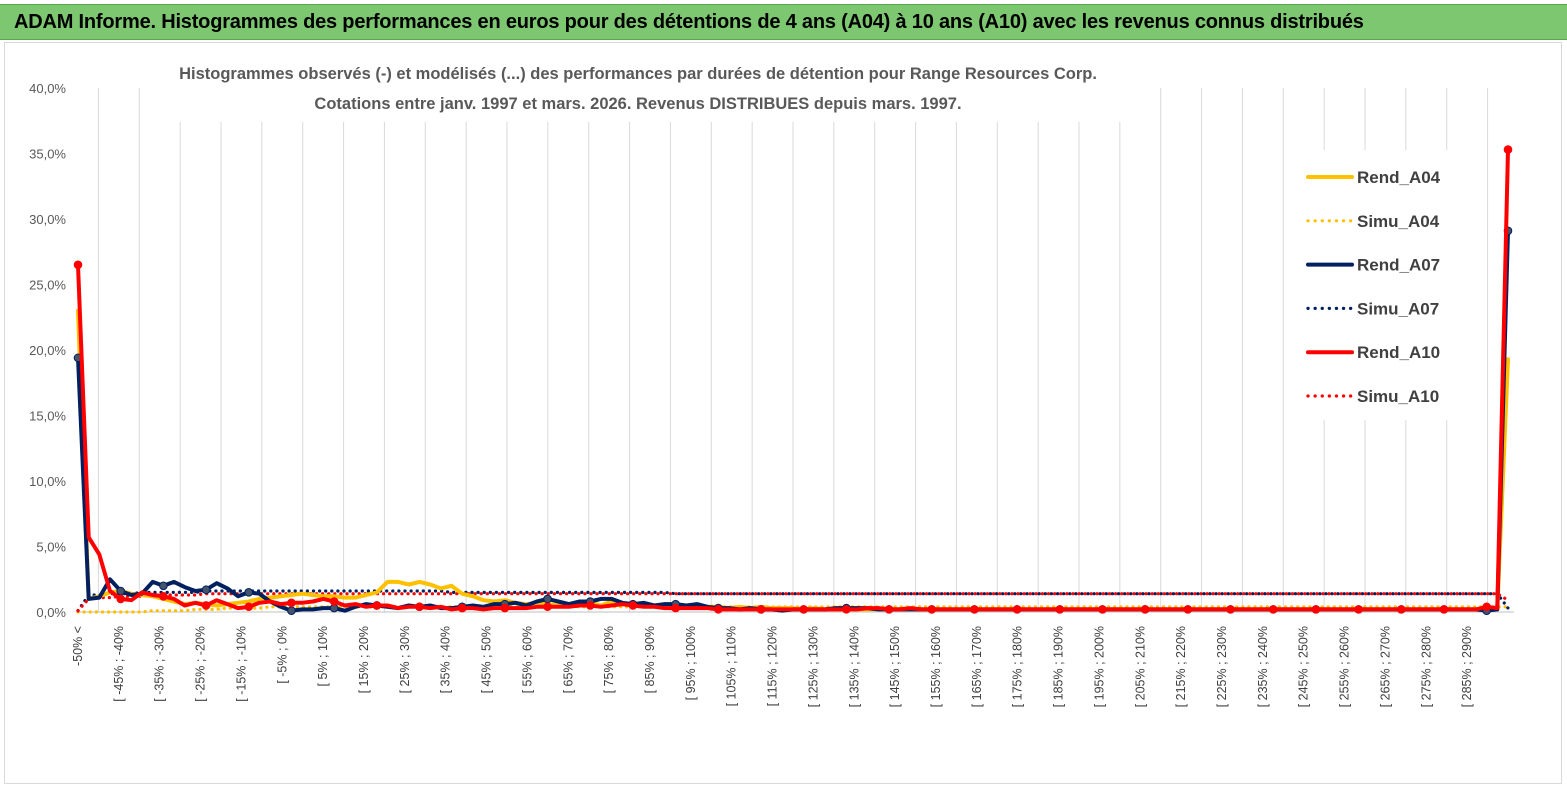 This screenshot has height=789, width=1567. Describe the element at coordinates (1398, 221) in the screenshot. I see `legend-label: Simu_A04` at that location.